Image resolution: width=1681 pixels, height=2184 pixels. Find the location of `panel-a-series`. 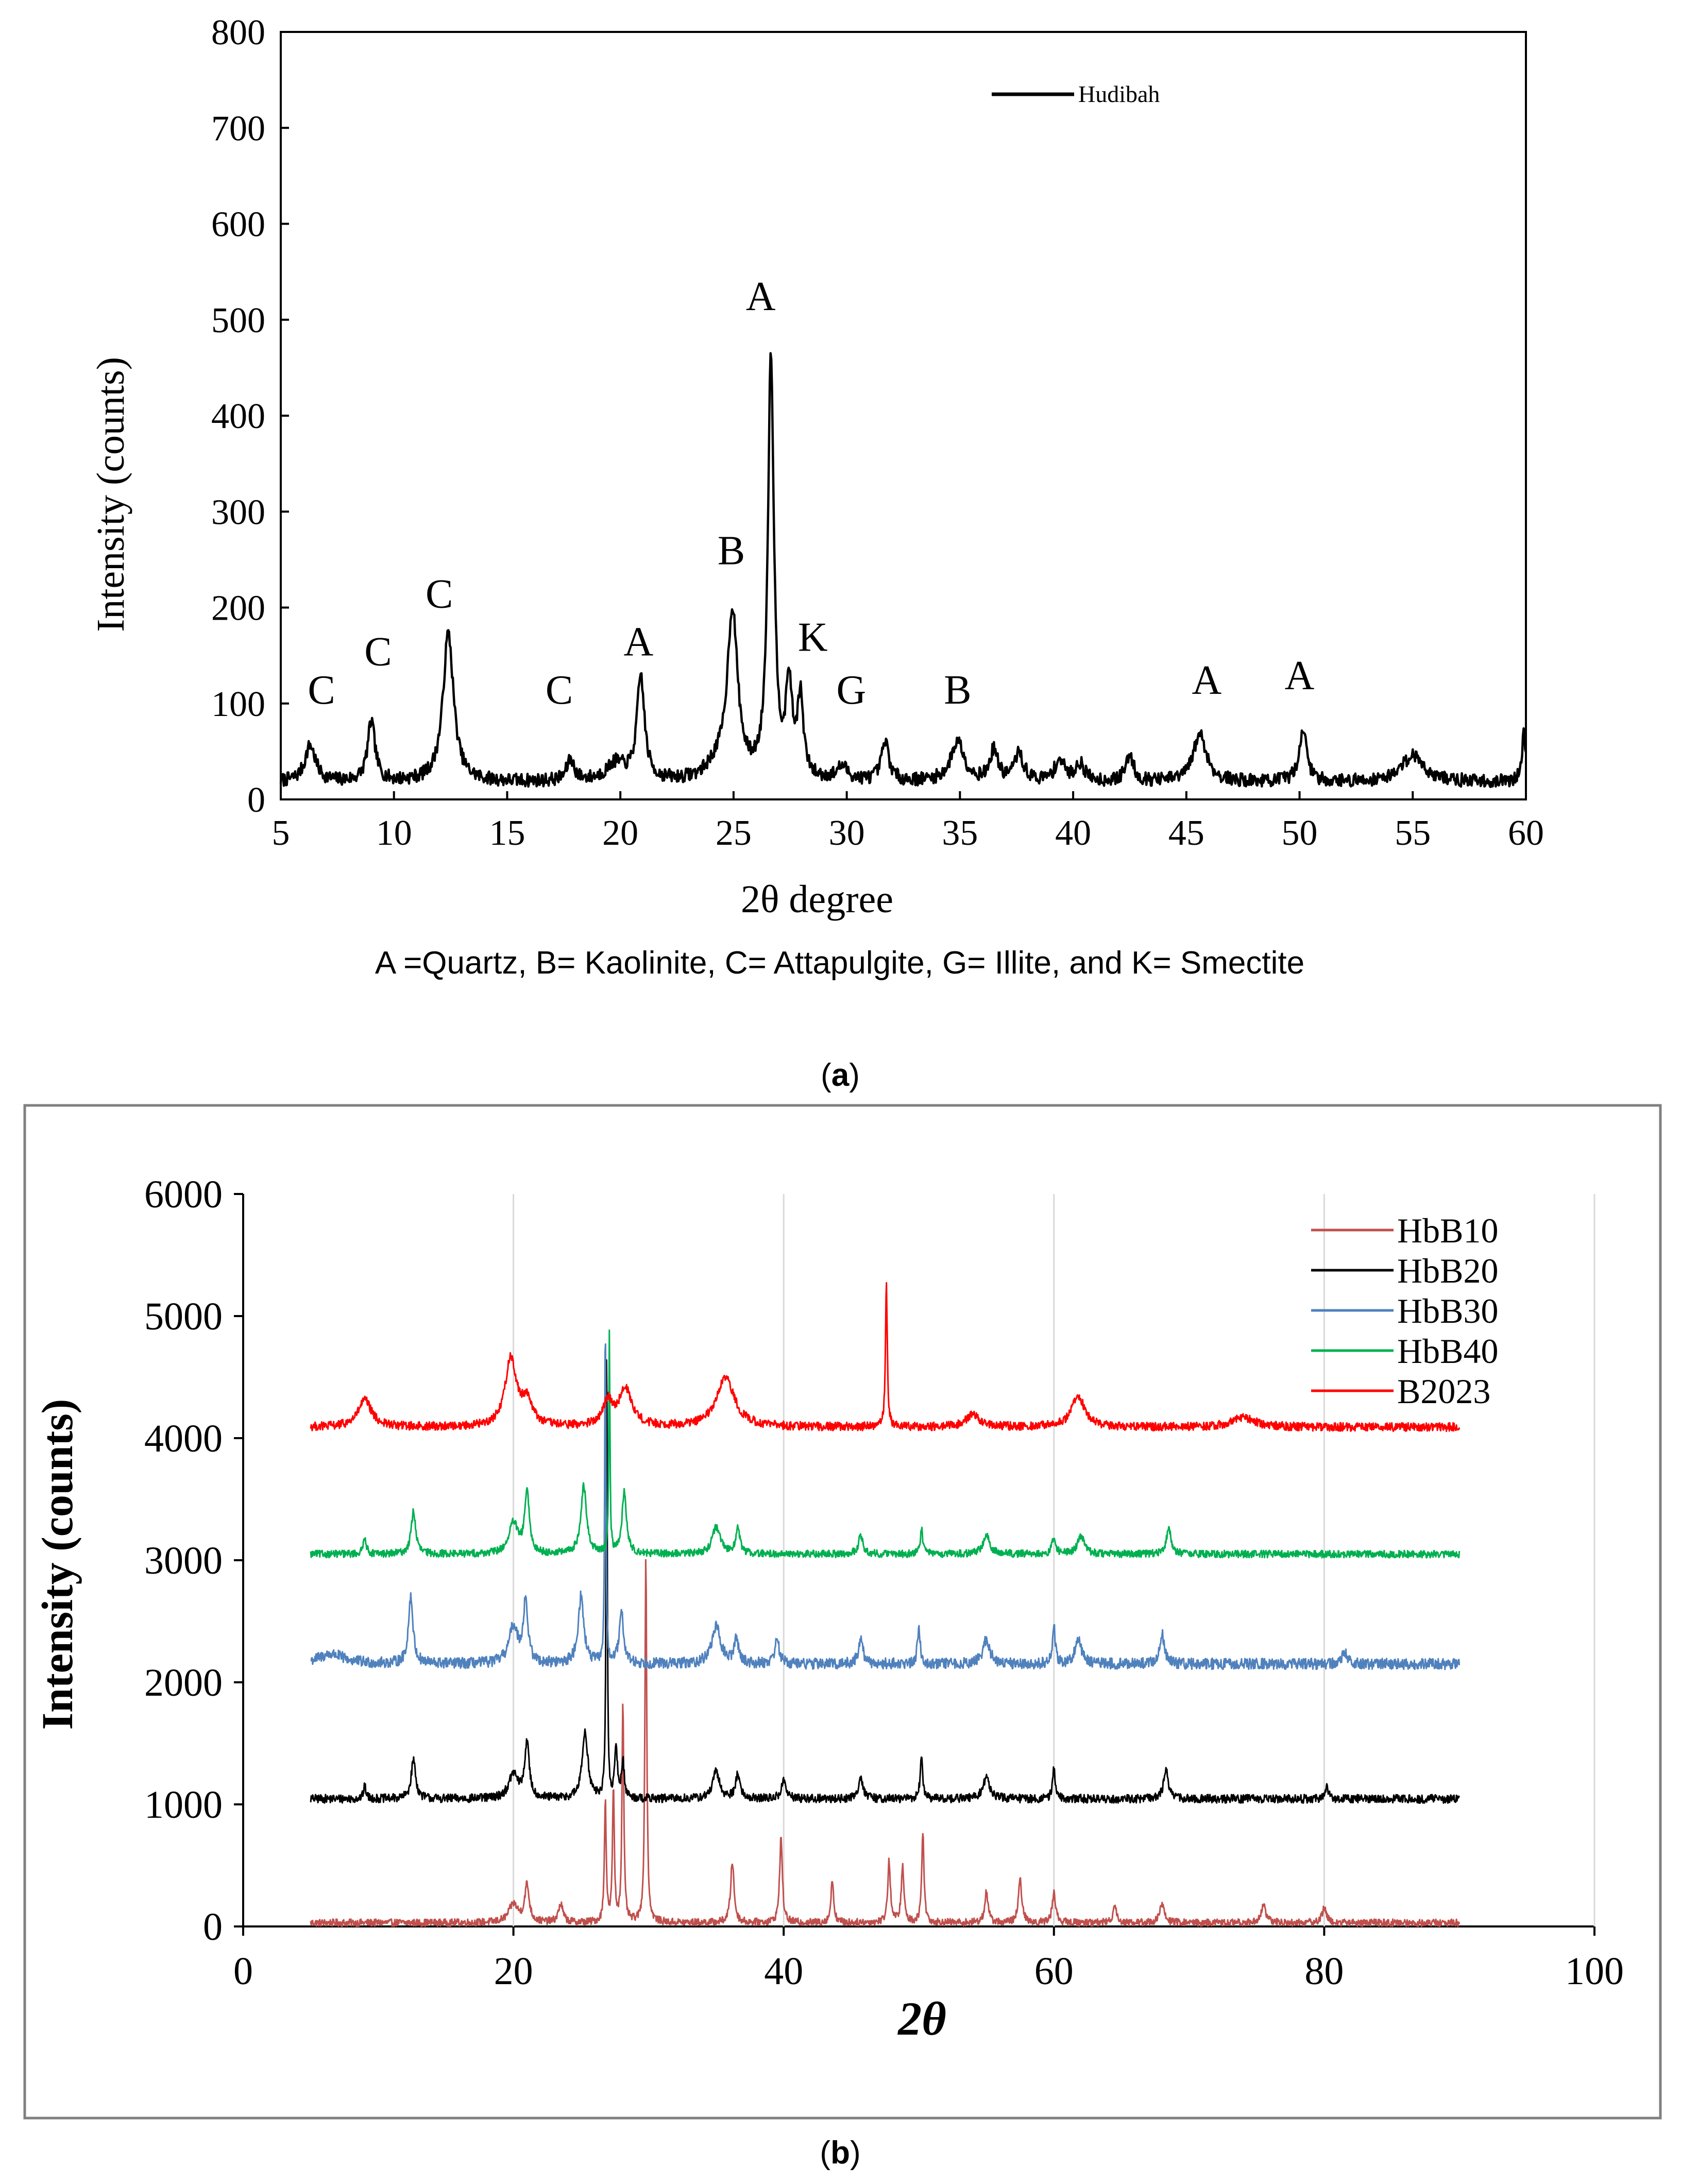

panel-a-series is located at coordinates (903, 570).